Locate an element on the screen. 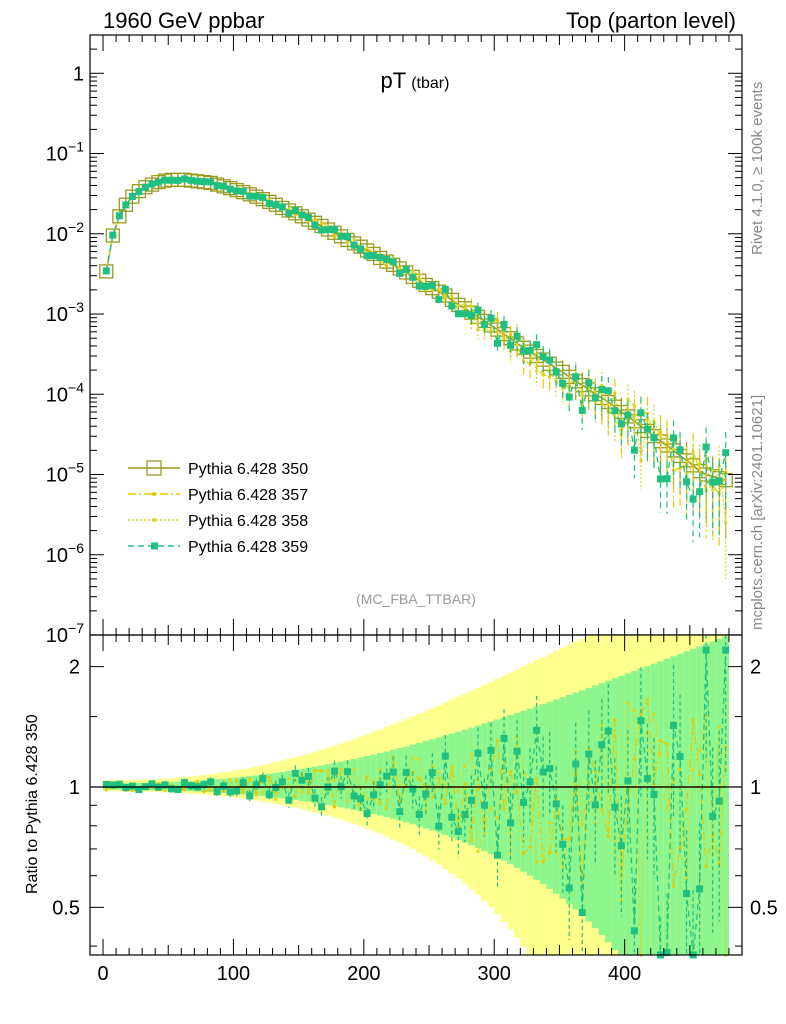  y-tick-label: 10⁻⁴ is located at coordinates (65, 392).